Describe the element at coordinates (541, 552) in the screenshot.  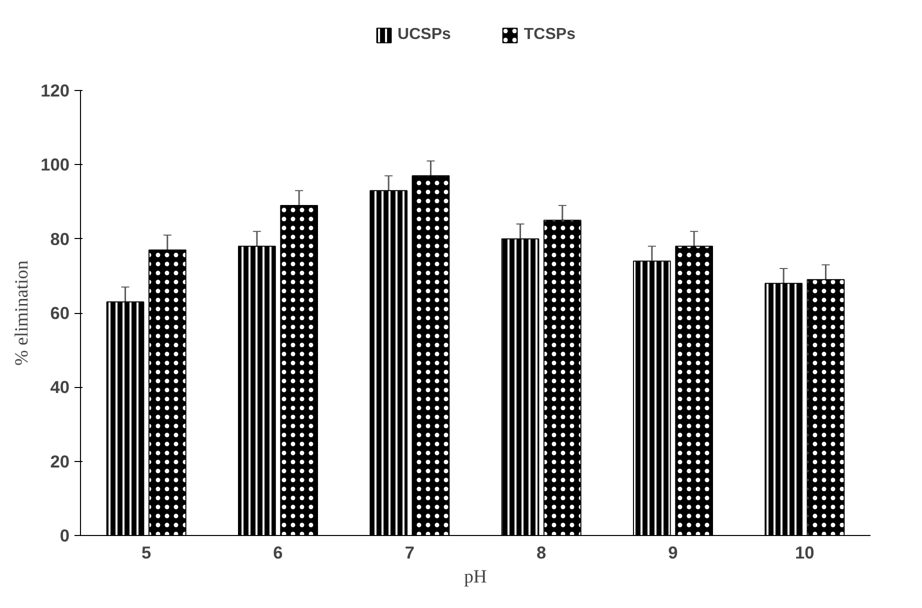
I see `x-tick-label: 8` at that location.